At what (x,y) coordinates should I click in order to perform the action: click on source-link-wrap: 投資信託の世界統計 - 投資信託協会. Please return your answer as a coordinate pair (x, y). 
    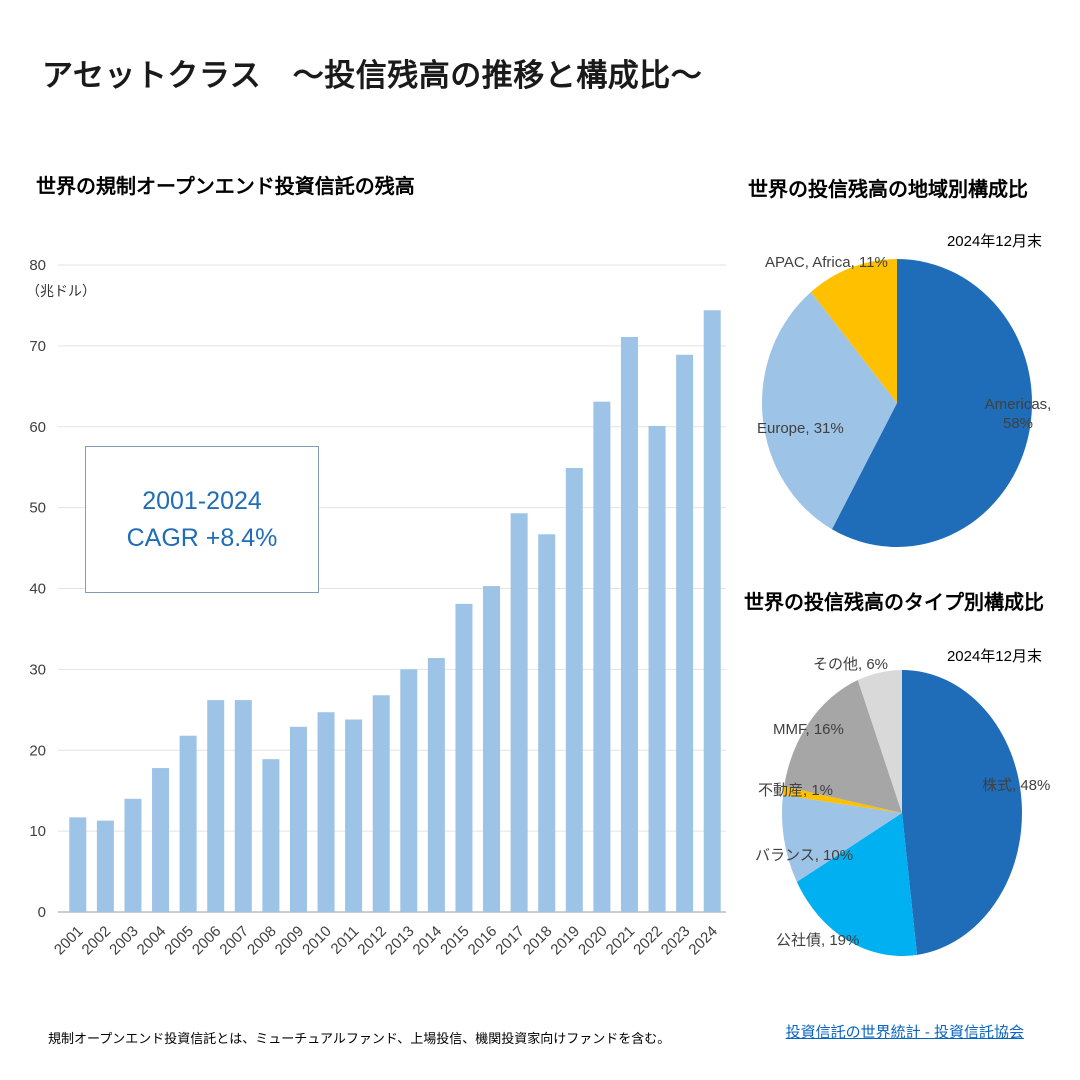
    Looking at the image, I should click on (905, 1031).